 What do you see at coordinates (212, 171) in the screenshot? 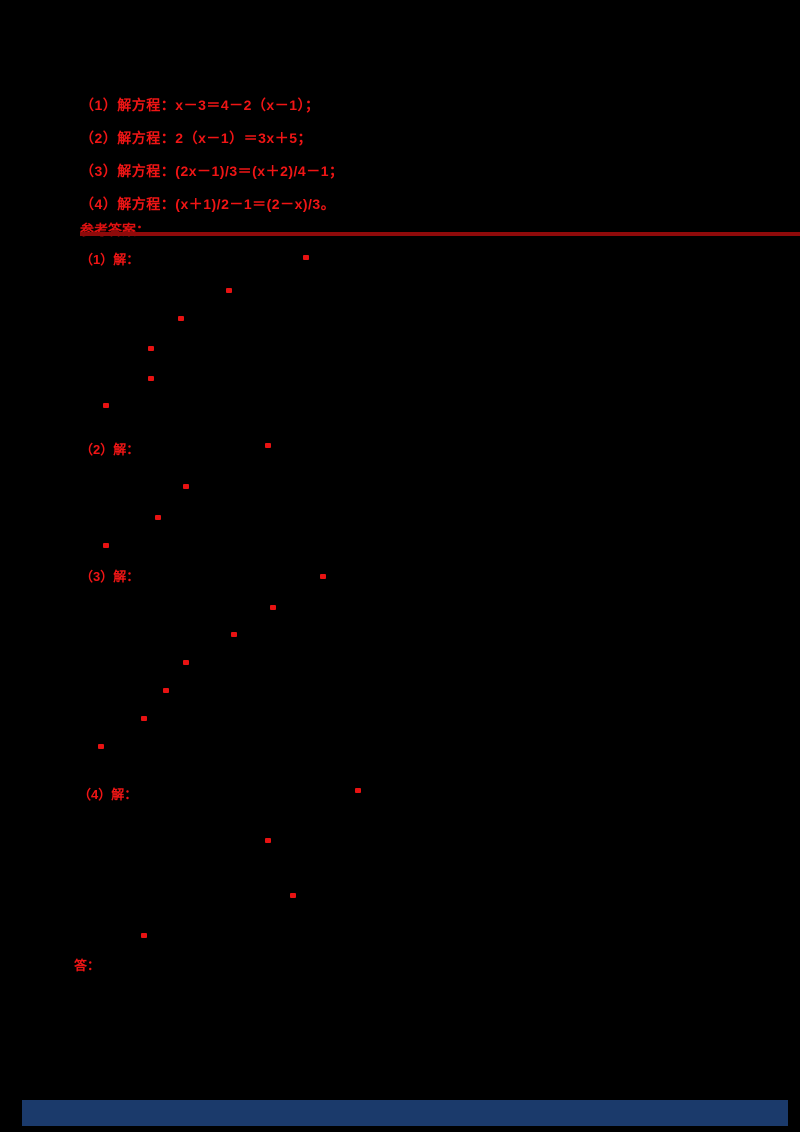
I see `problem-line-3: （3）解方程：(2x－1)/3＝(x＋2)/4－1；` at bounding box center [212, 171].